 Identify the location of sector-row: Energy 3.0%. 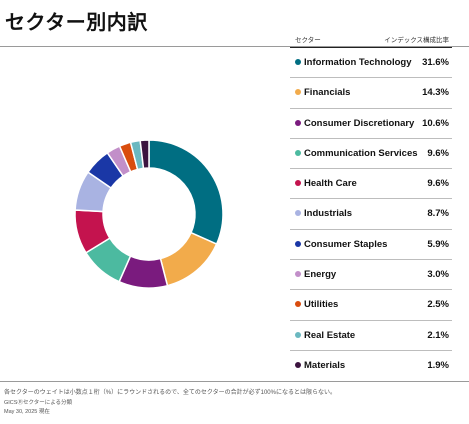
(371, 275).